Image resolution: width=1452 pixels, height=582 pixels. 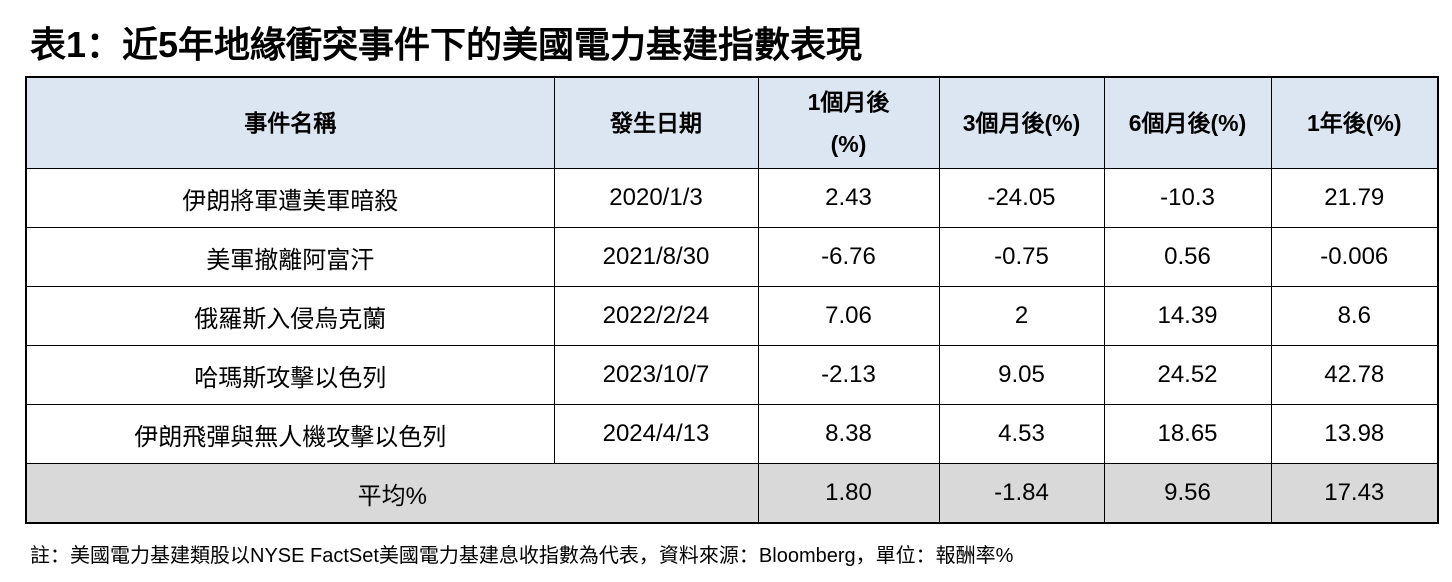 What do you see at coordinates (656, 198) in the screenshot?
I see `table-cell: 2020/1/3` at bounding box center [656, 198].